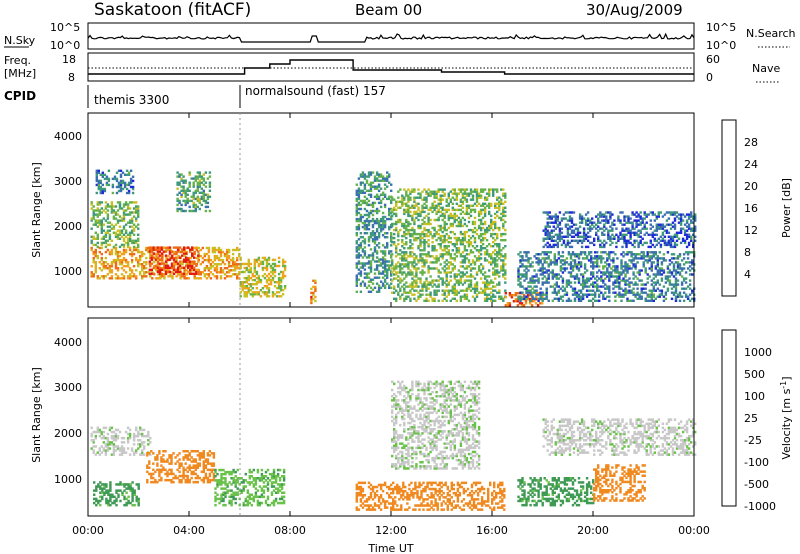 The image size is (800, 554). I want to click on cpid-mode-2: normalsound (fast) 157, so click(315, 91).